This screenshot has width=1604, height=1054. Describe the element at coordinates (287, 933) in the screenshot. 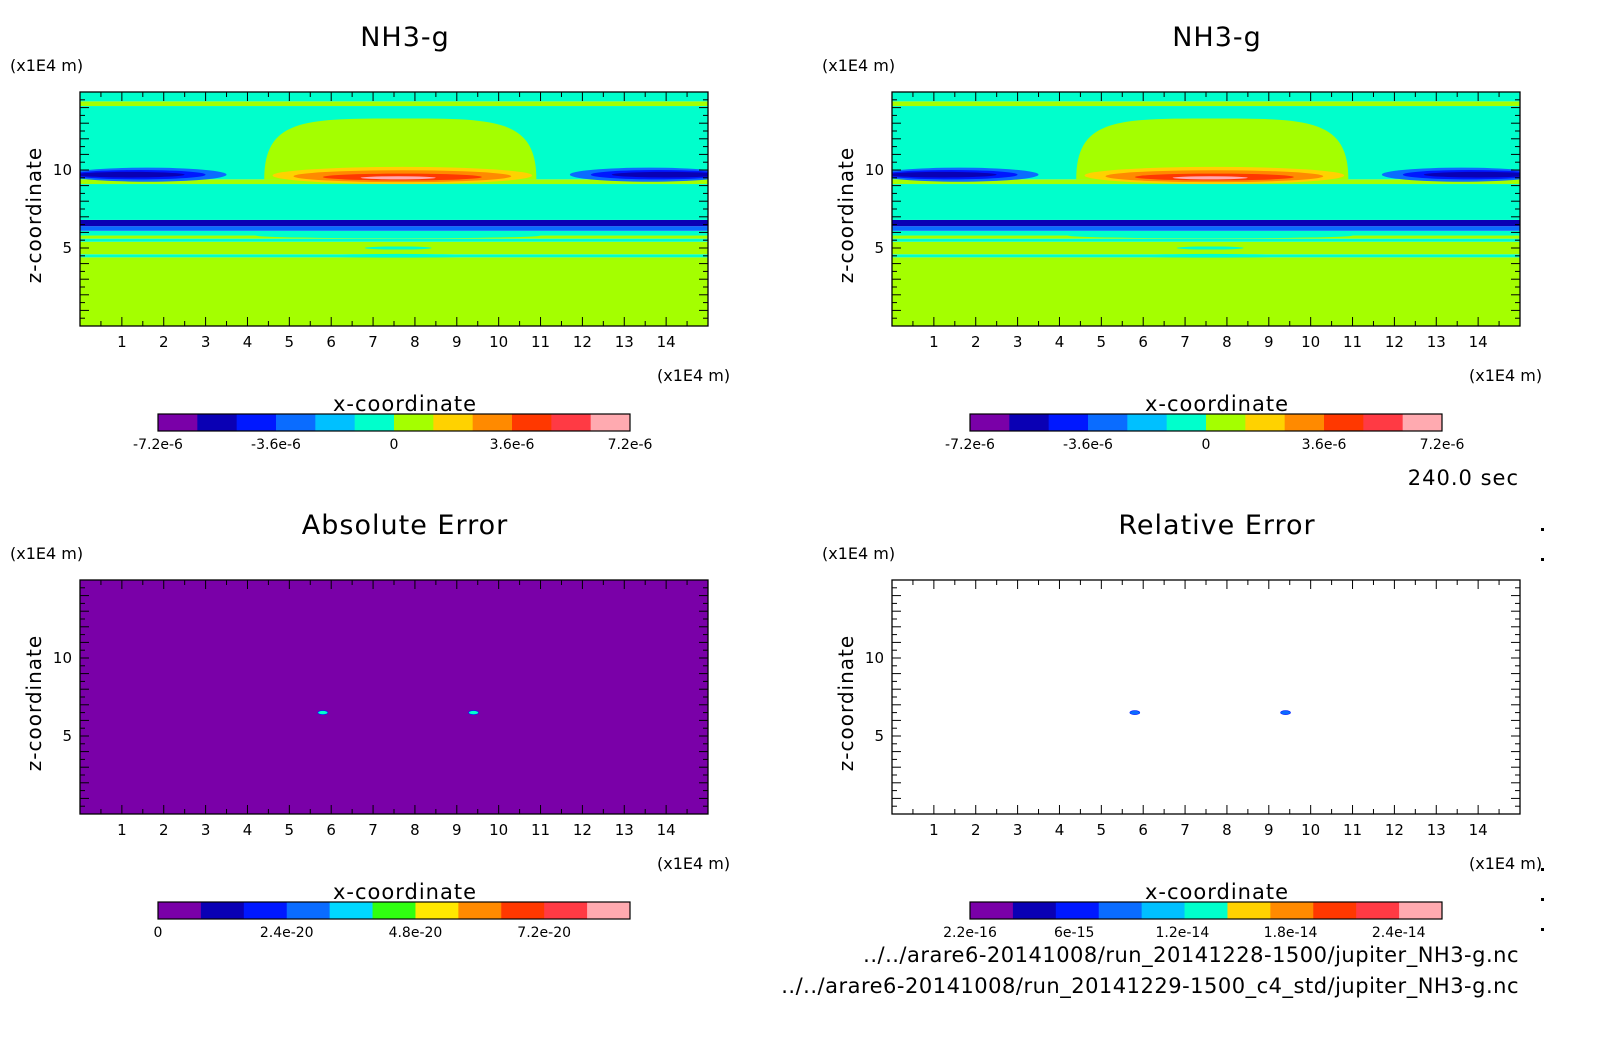

I see `colorbar-label: 2.4e-20` at that location.